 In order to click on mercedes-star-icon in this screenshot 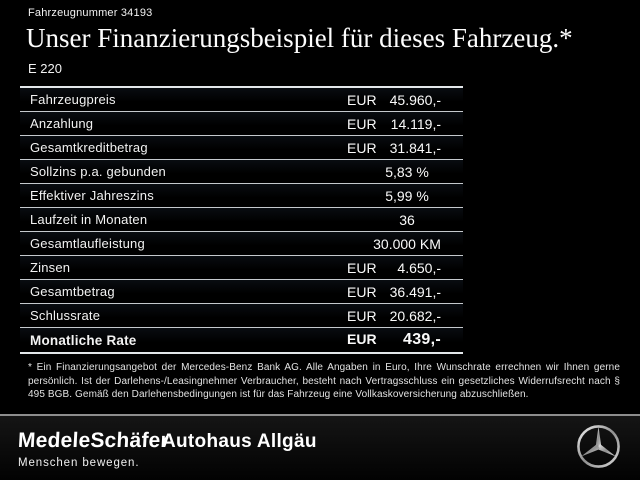, I will do `click(598, 446)`.